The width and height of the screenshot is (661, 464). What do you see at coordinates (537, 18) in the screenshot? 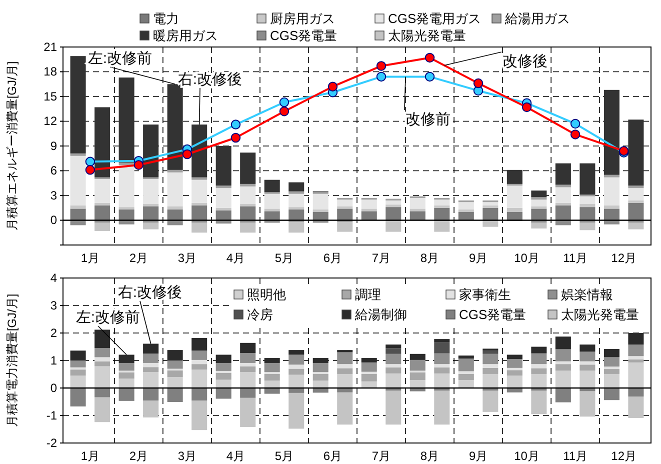
I see `legend-label: 給湯用ガス` at bounding box center [537, 18].